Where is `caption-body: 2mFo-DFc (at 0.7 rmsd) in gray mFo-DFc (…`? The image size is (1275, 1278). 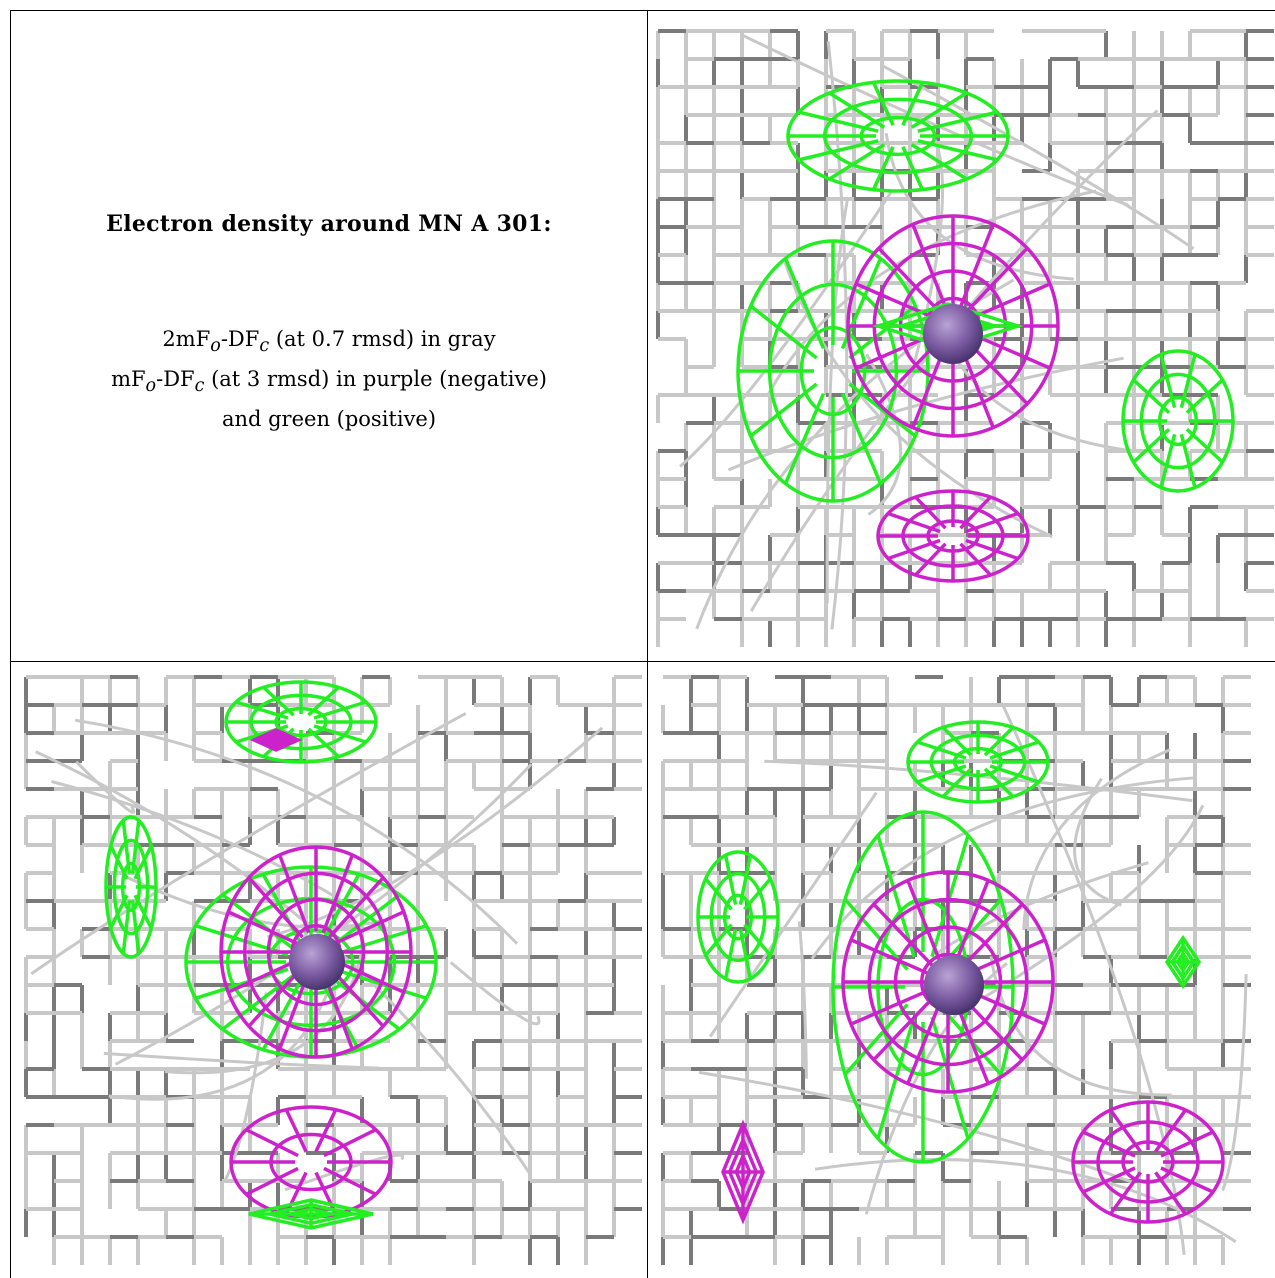
caption-body: 2mFo-DFc (at 0.7 rmsd) in gray mFo-DFc (… is located at coordinates (329, 379).